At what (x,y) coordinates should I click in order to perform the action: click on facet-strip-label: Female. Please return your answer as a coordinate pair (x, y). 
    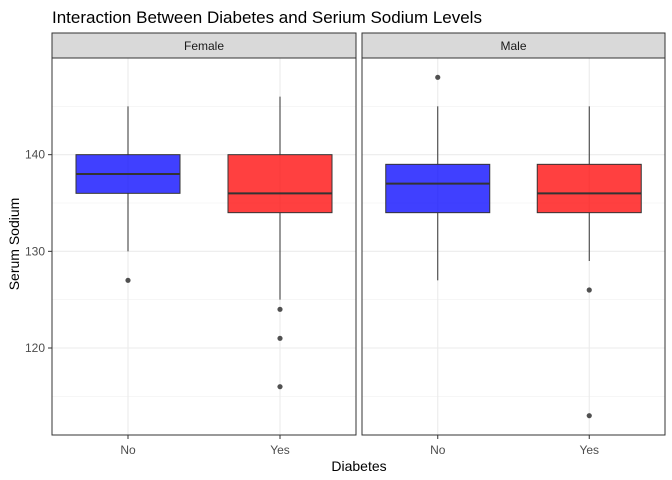
    Looking at the image, I should click on (204, 46).